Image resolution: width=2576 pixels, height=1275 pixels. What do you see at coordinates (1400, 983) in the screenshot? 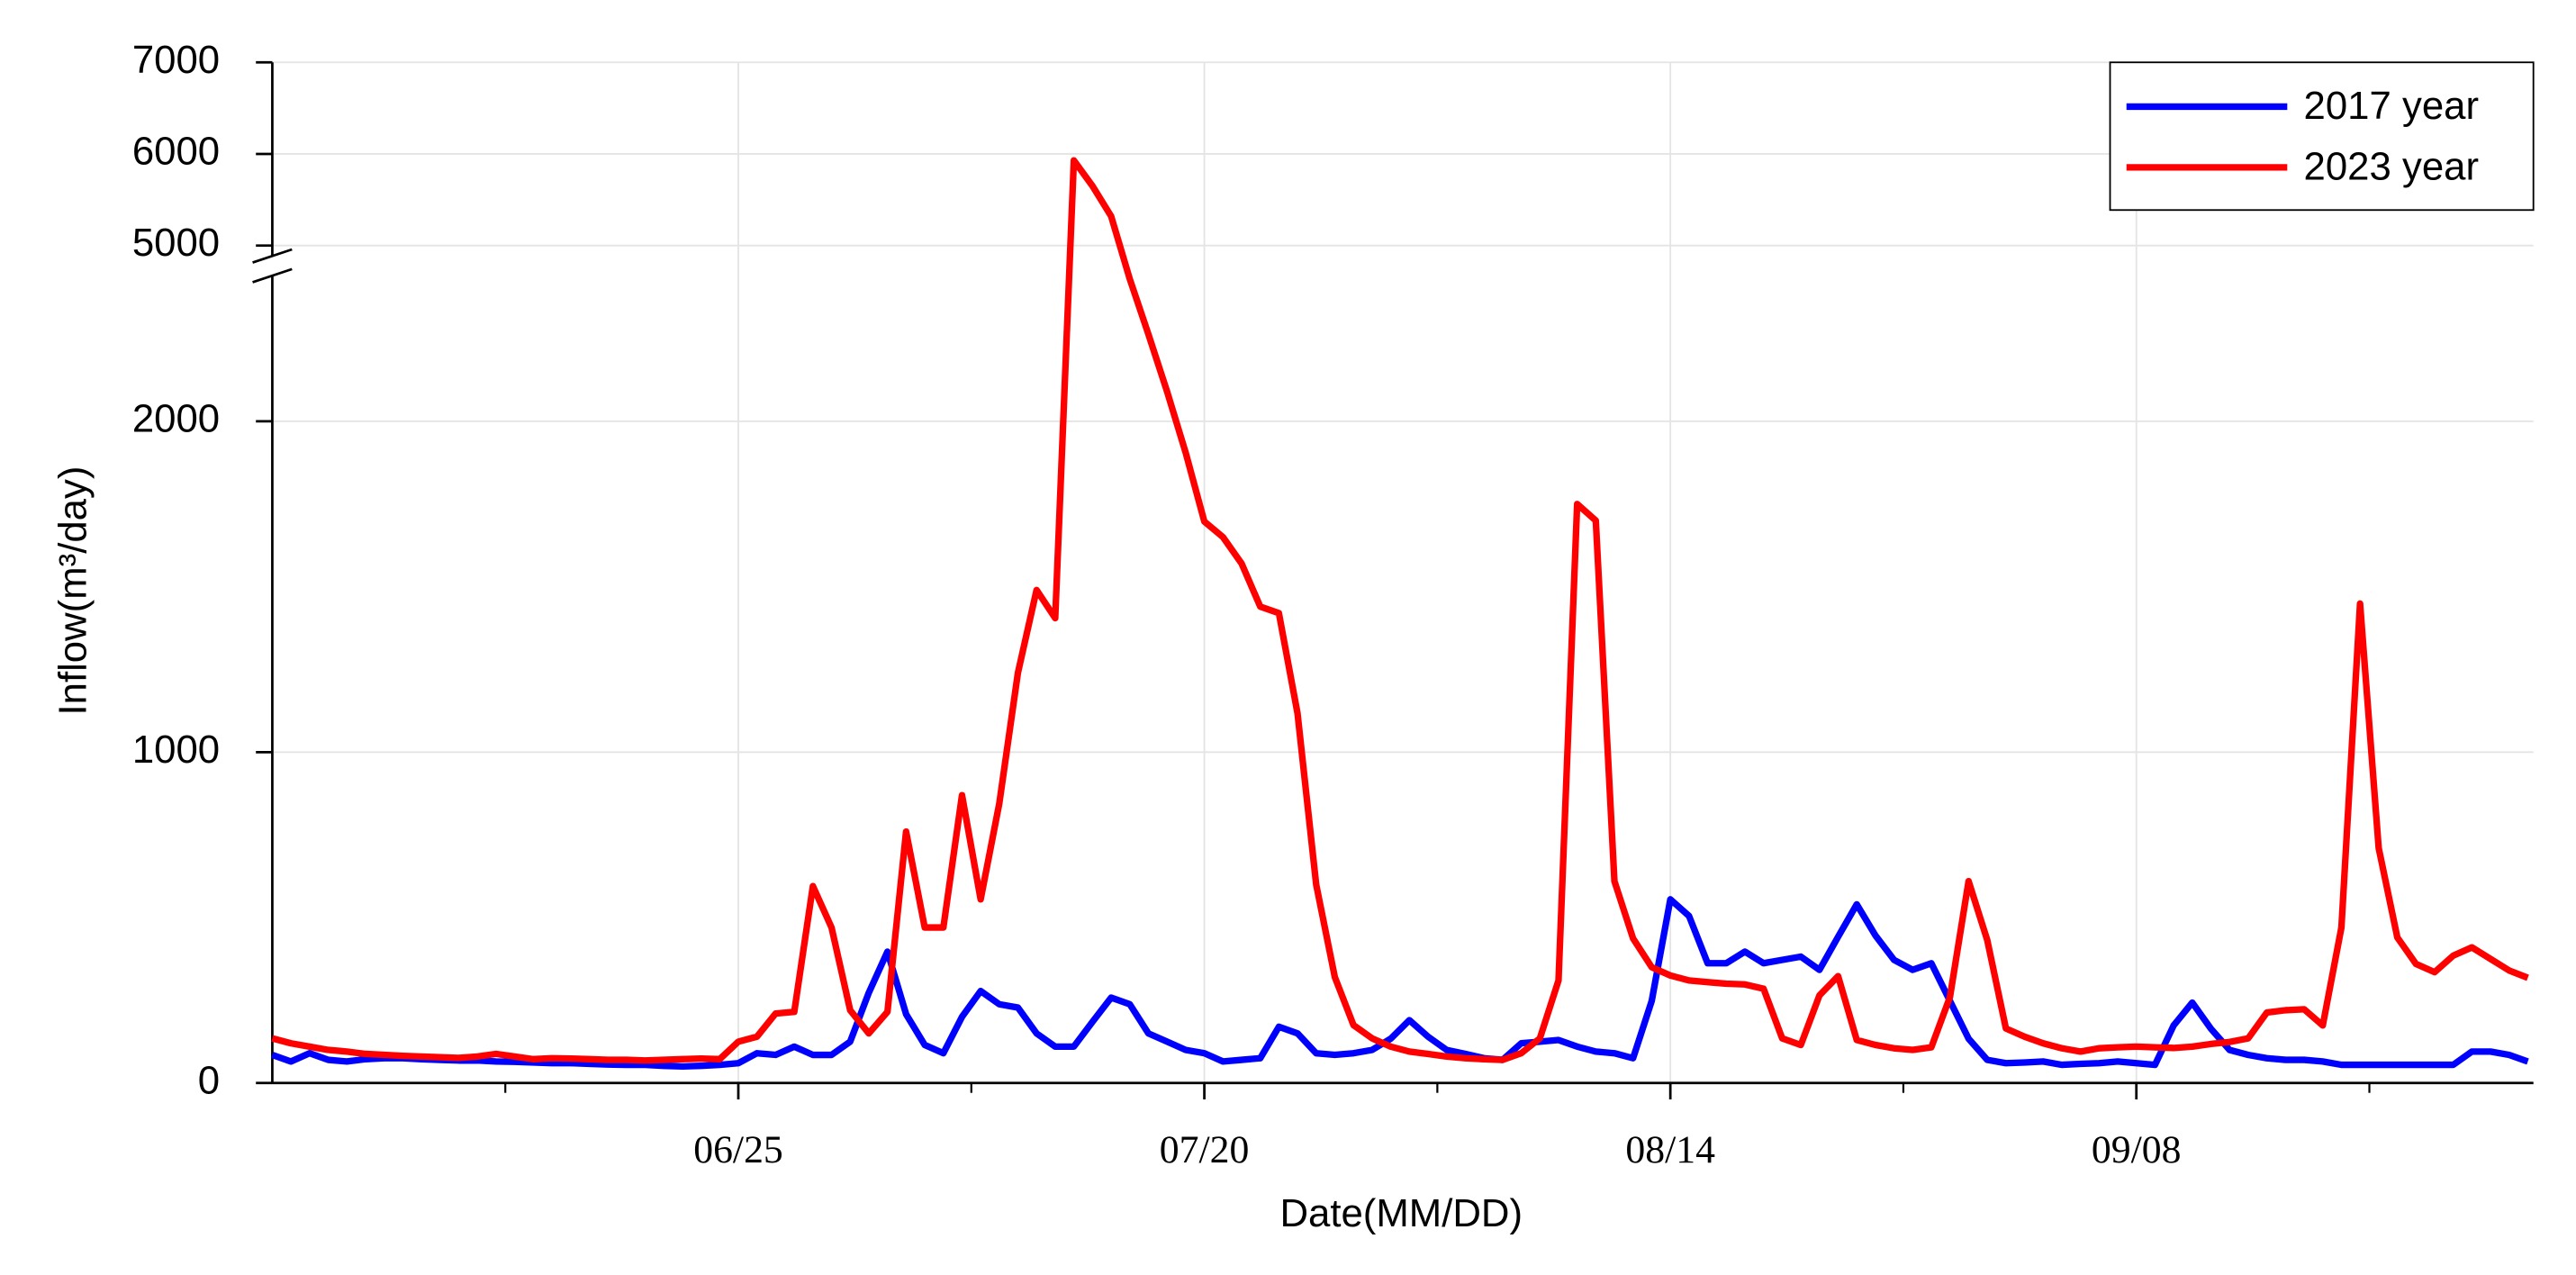
I see `series-line` at bounding box center [1400, 983].